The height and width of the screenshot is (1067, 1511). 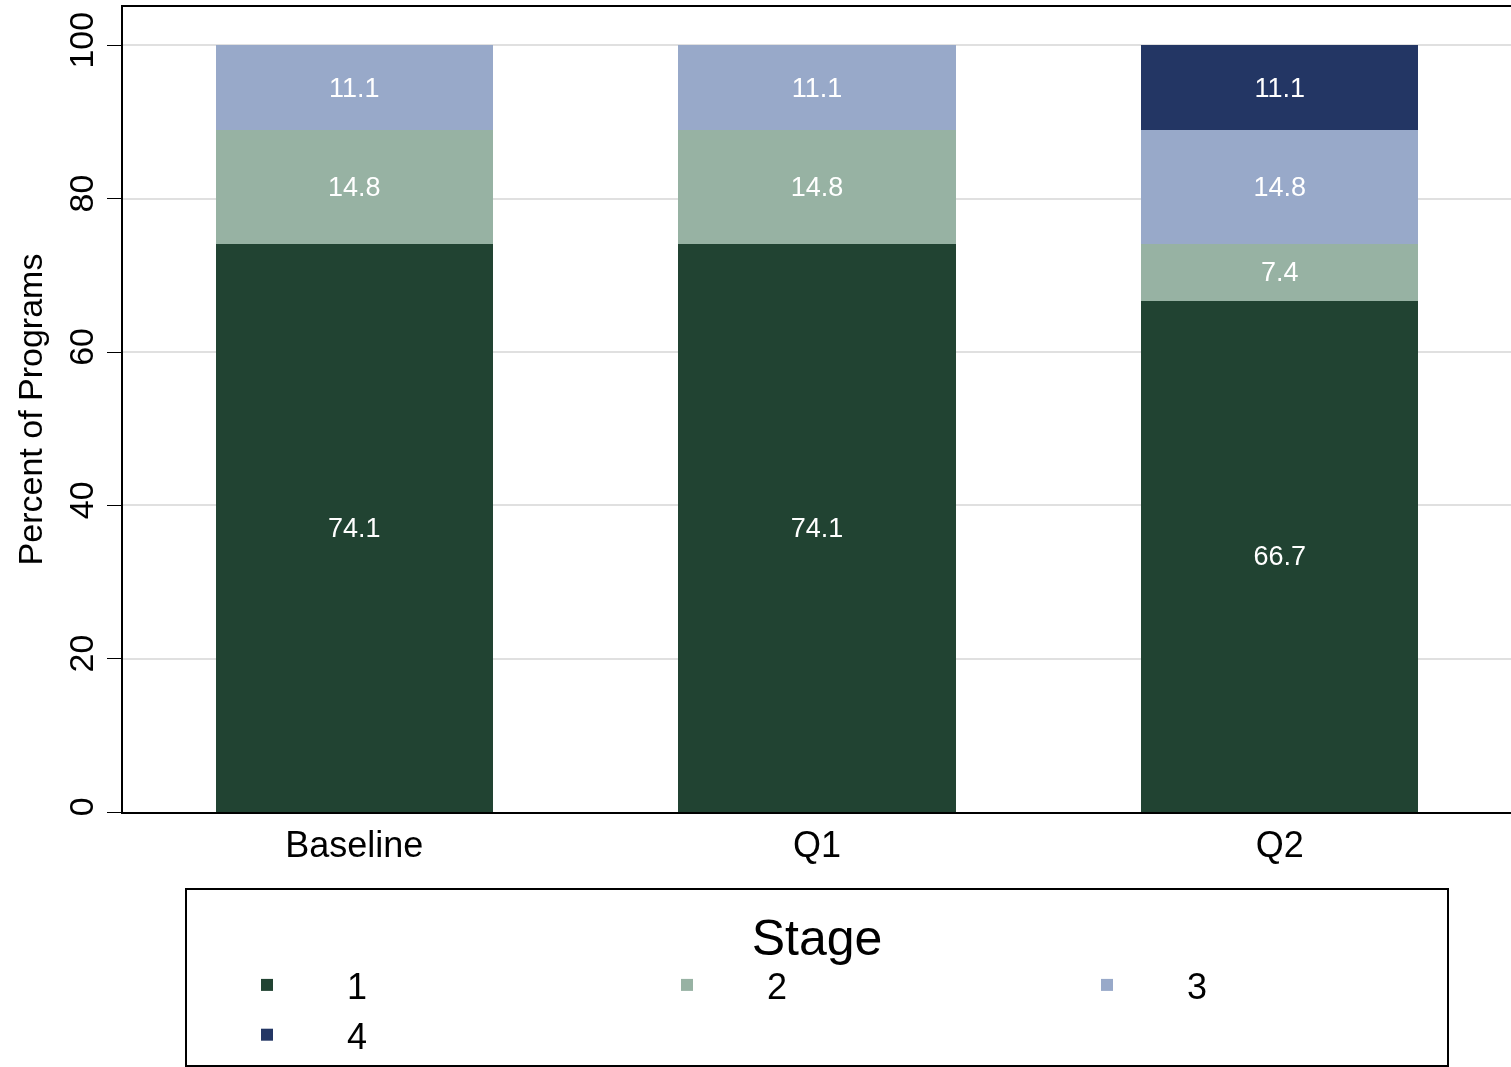 I want to click on legend-title: Stage, so click(x=817, y=938).